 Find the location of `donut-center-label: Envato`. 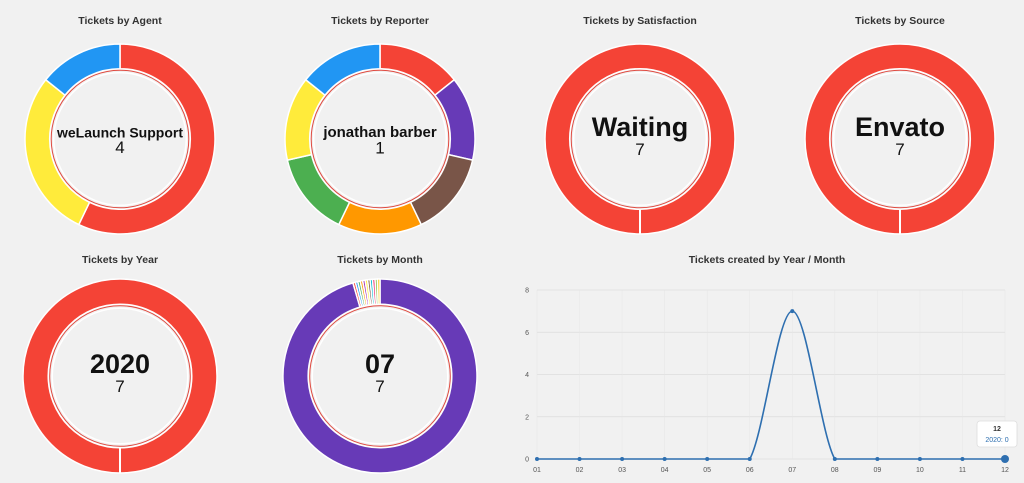

donut-center-label: Envato is located at coordinates (900, 127).